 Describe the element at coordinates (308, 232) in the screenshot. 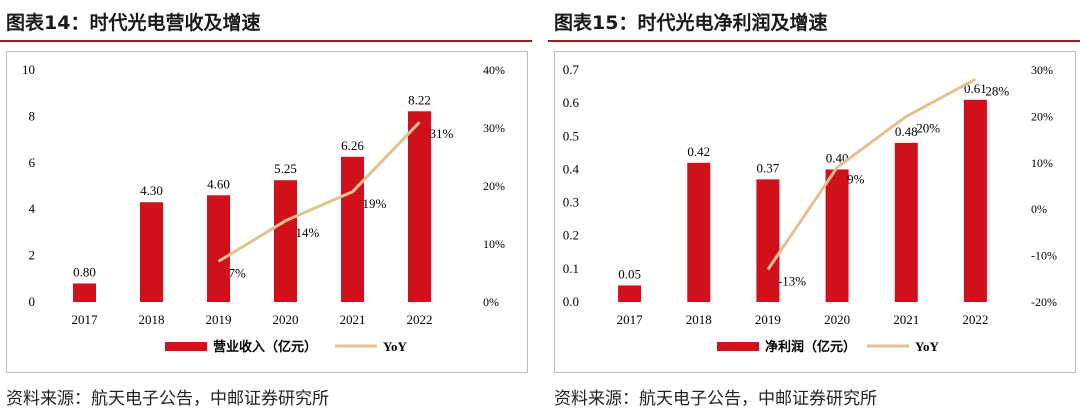

I see `yoy-data-label: 14%` at that location.